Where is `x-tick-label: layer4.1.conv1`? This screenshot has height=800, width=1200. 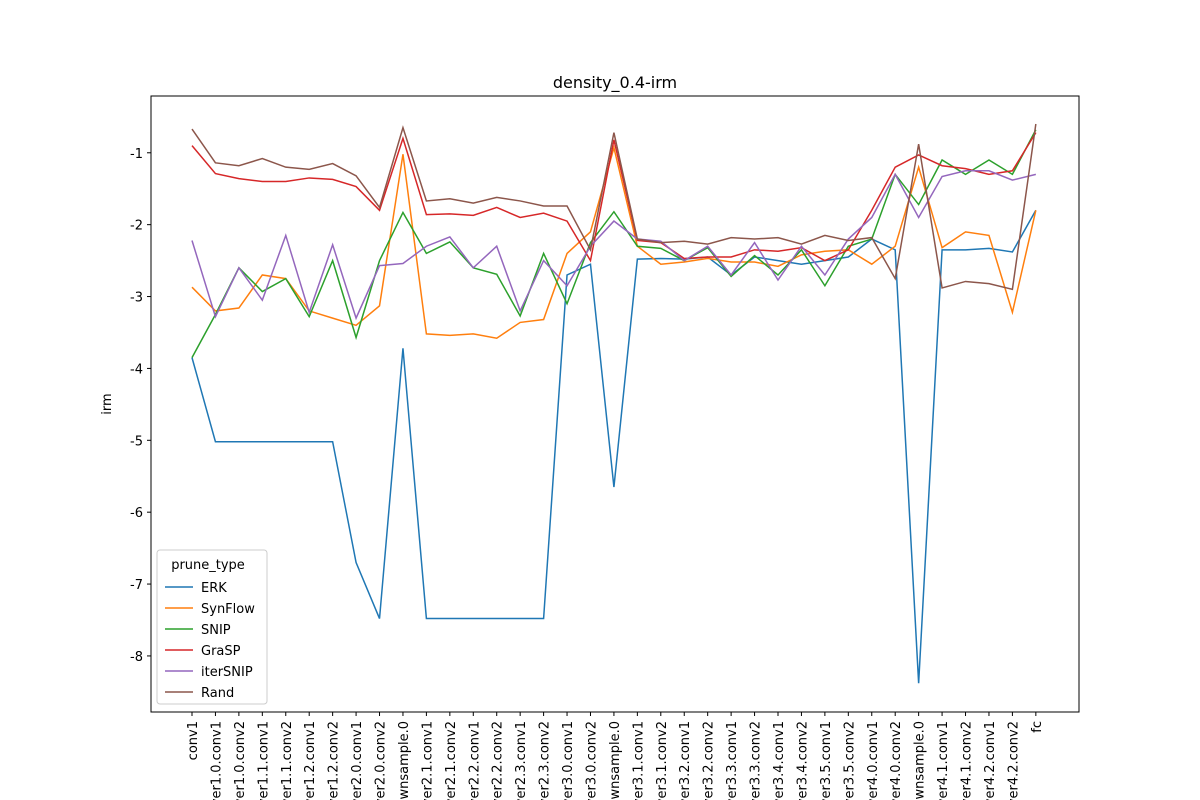
x-tick-label: layer4.1.conv1 is located at coordinates (943, 760).